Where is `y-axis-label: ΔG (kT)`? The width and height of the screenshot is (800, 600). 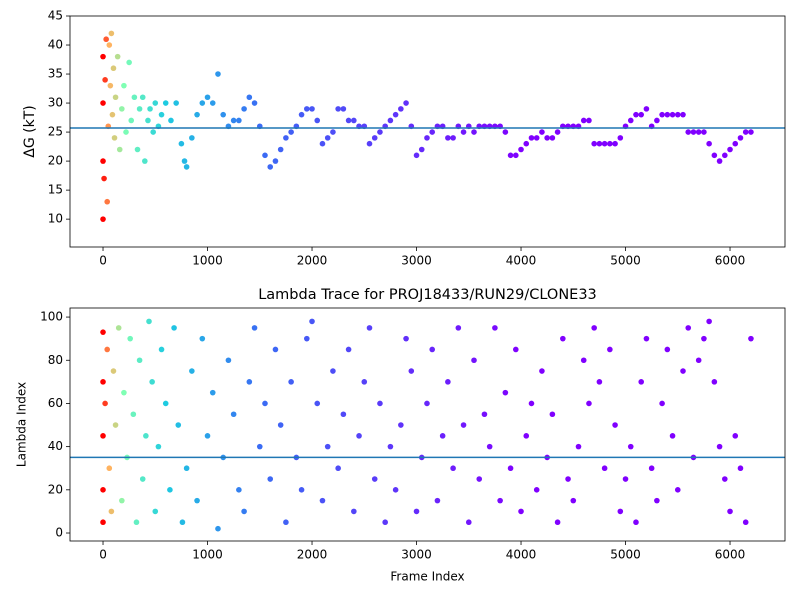 y-axis-label: ΔG (kT) is located at coordinates (30, 131).